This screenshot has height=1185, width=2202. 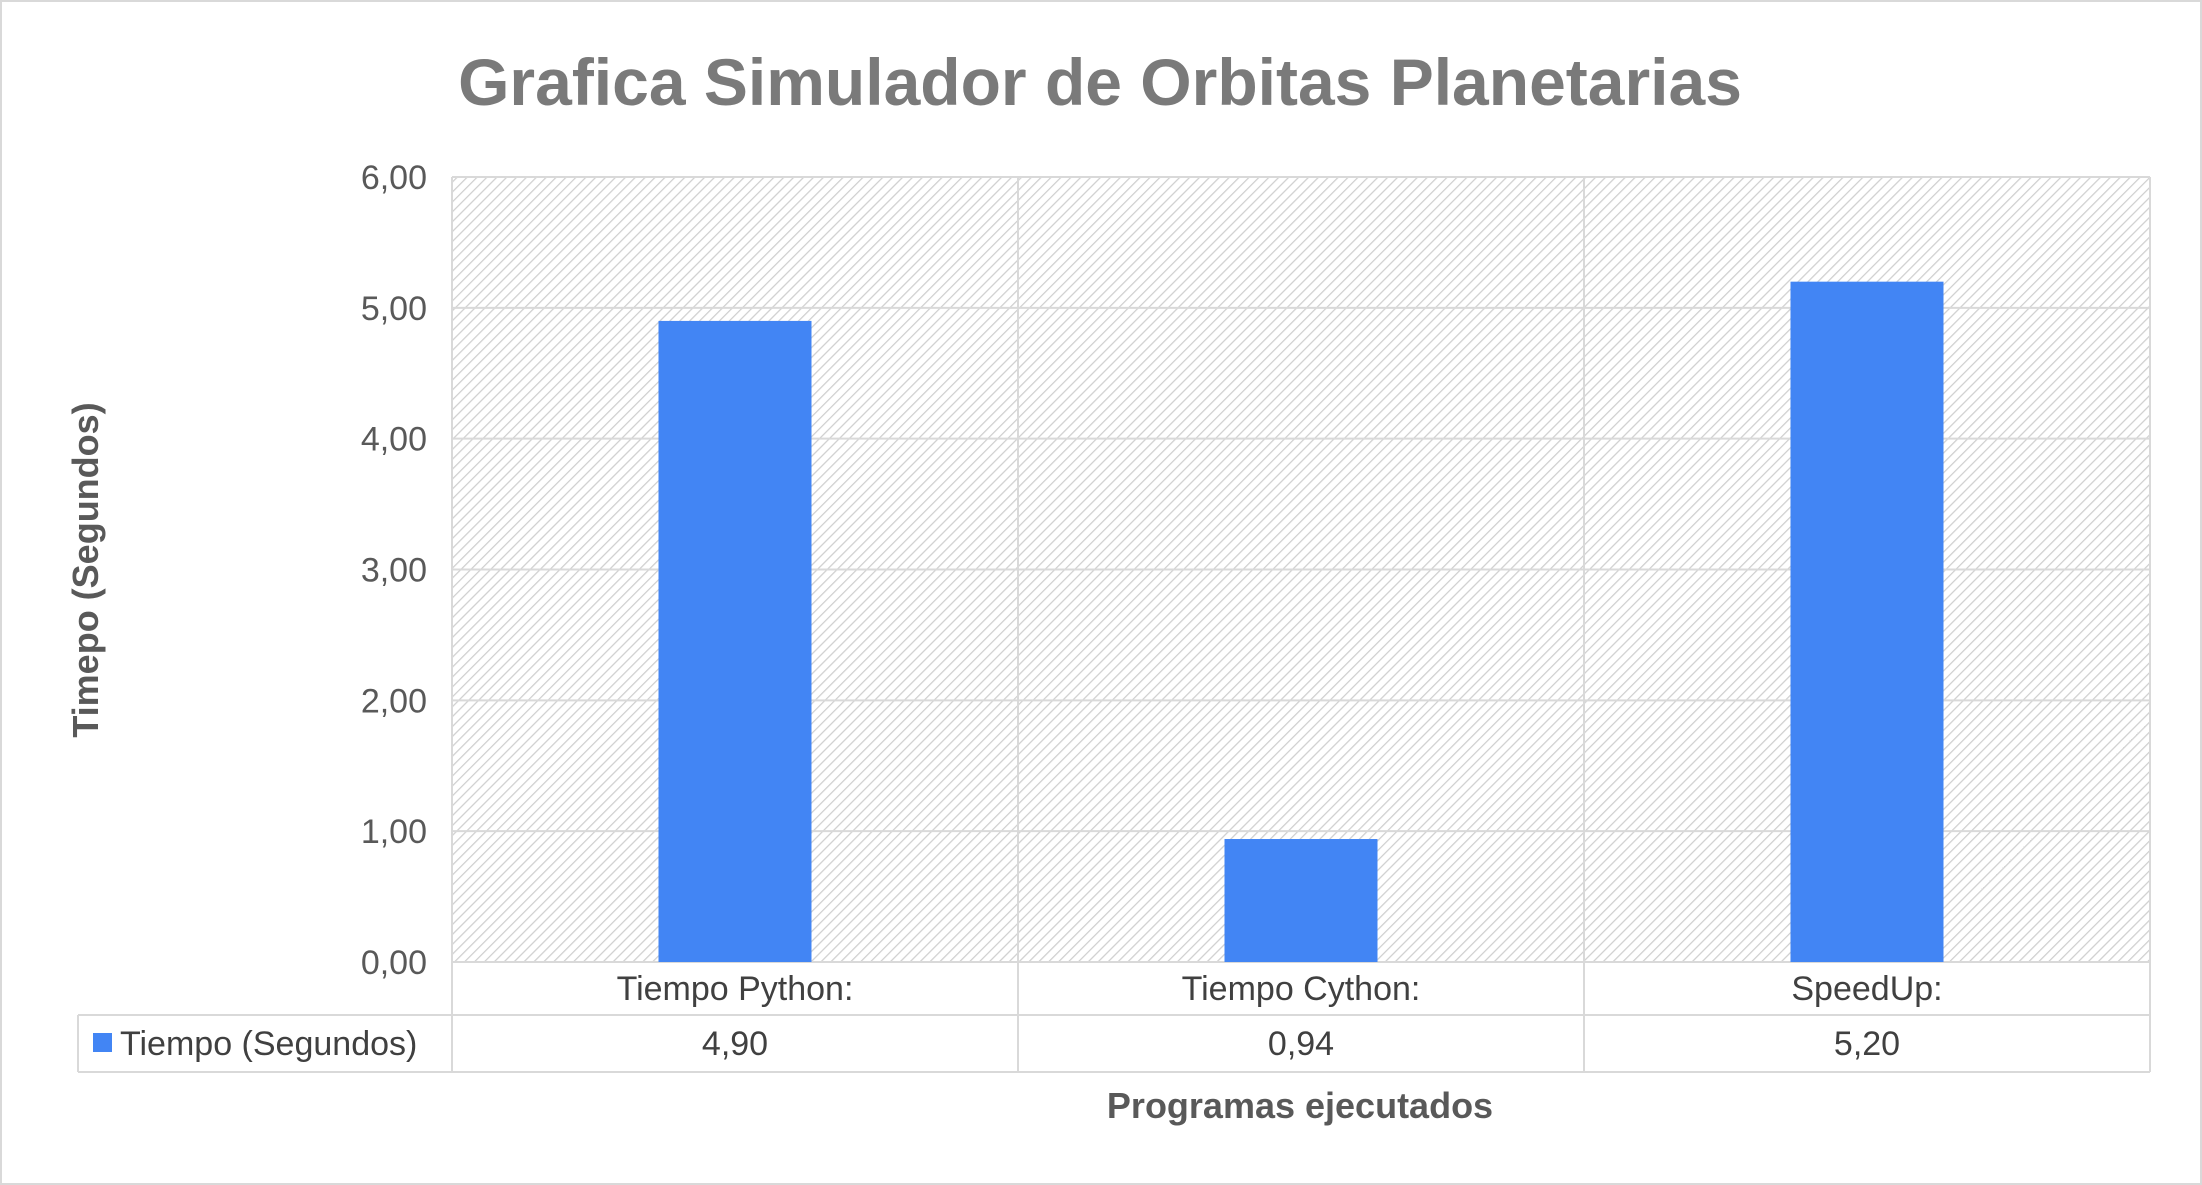 I want to click on y-axis-ticks: 0,00 1,00 2,00 3,00 4,00 5,00 6,00, so click(x=394, y=570).